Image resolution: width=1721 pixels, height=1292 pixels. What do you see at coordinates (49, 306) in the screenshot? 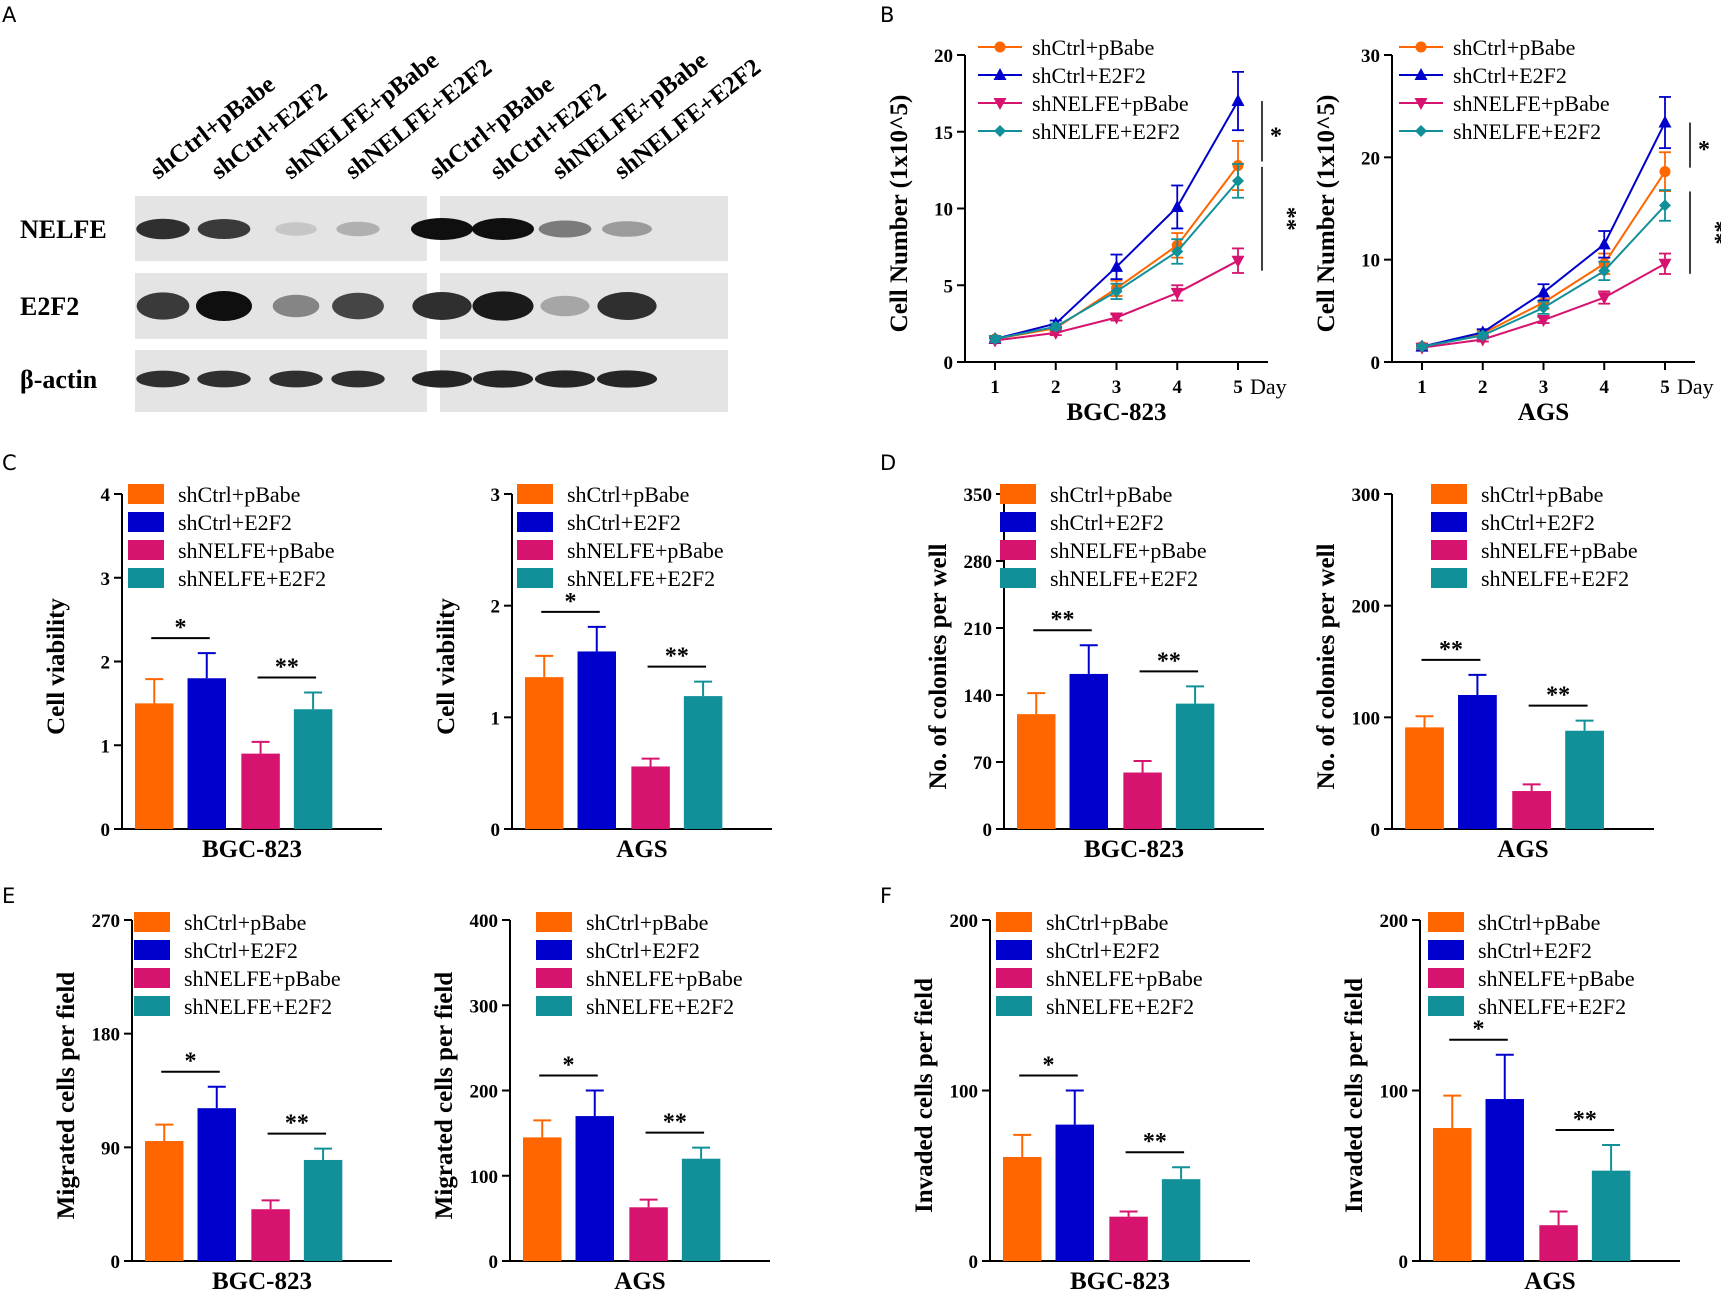
I see `blot-row-label: E2F2` at bounding box center [49, 306].